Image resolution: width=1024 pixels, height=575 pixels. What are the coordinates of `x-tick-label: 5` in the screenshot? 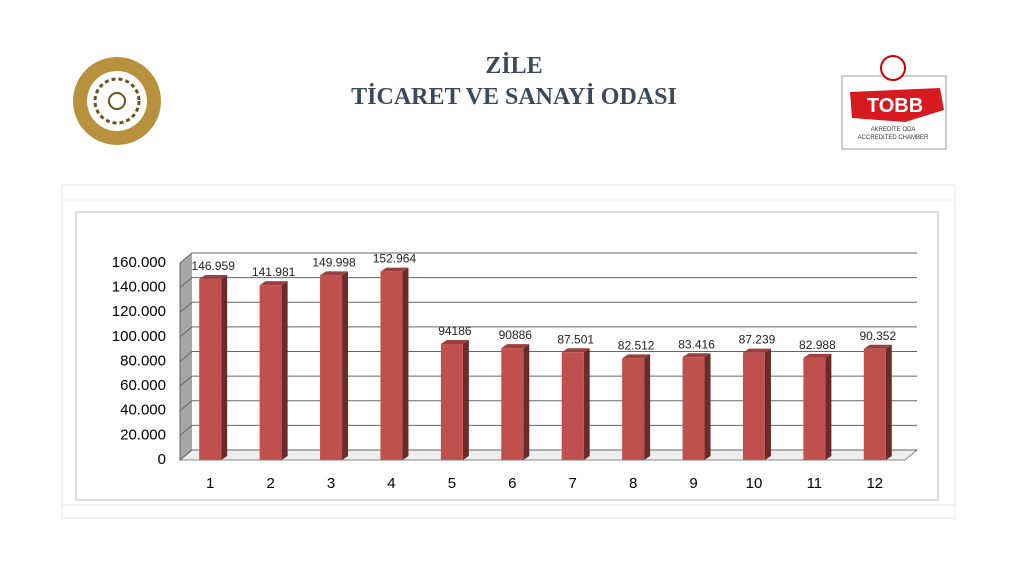 It's located at (452, 483).